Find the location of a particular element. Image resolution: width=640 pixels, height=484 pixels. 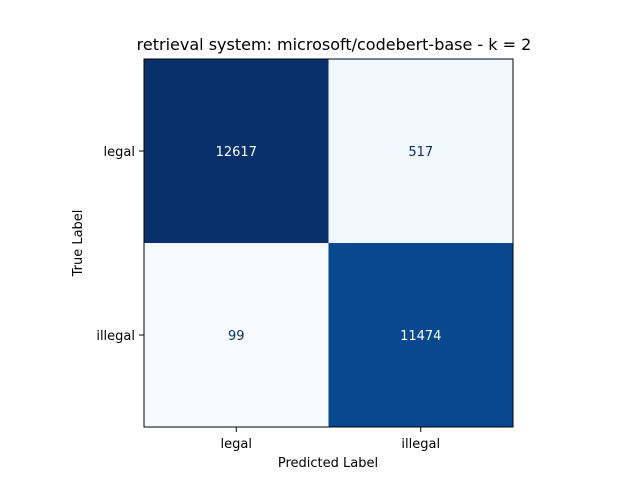

heatmap-cell-labels: 12617 517 99 11474 is located at coordinates (329, 244).